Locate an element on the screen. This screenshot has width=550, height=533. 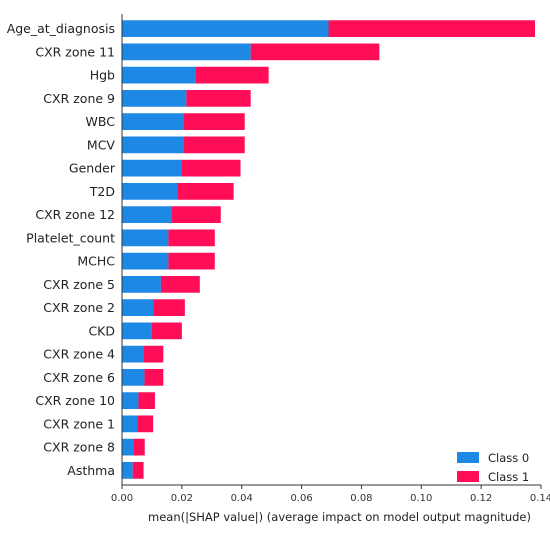
category-label: WBC is located at coordinates (101, 121).